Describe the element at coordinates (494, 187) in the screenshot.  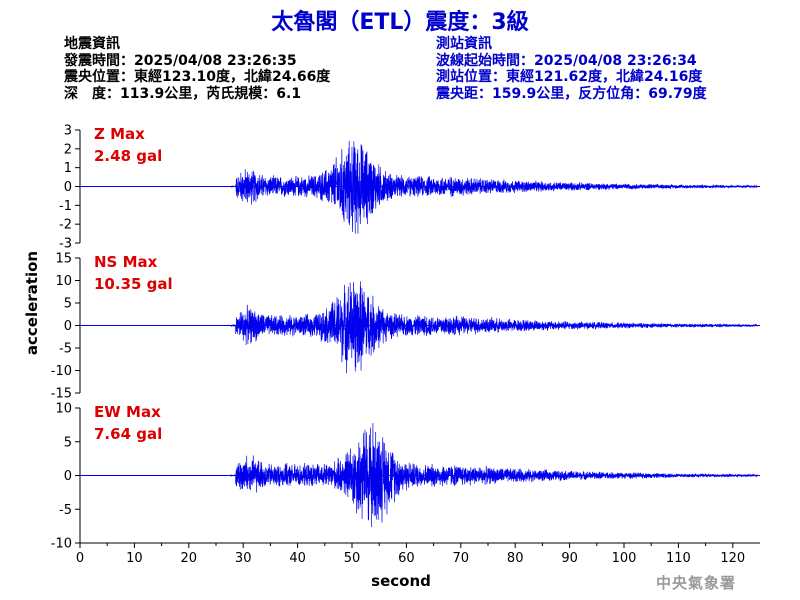
I see `waveform-z` at that location.